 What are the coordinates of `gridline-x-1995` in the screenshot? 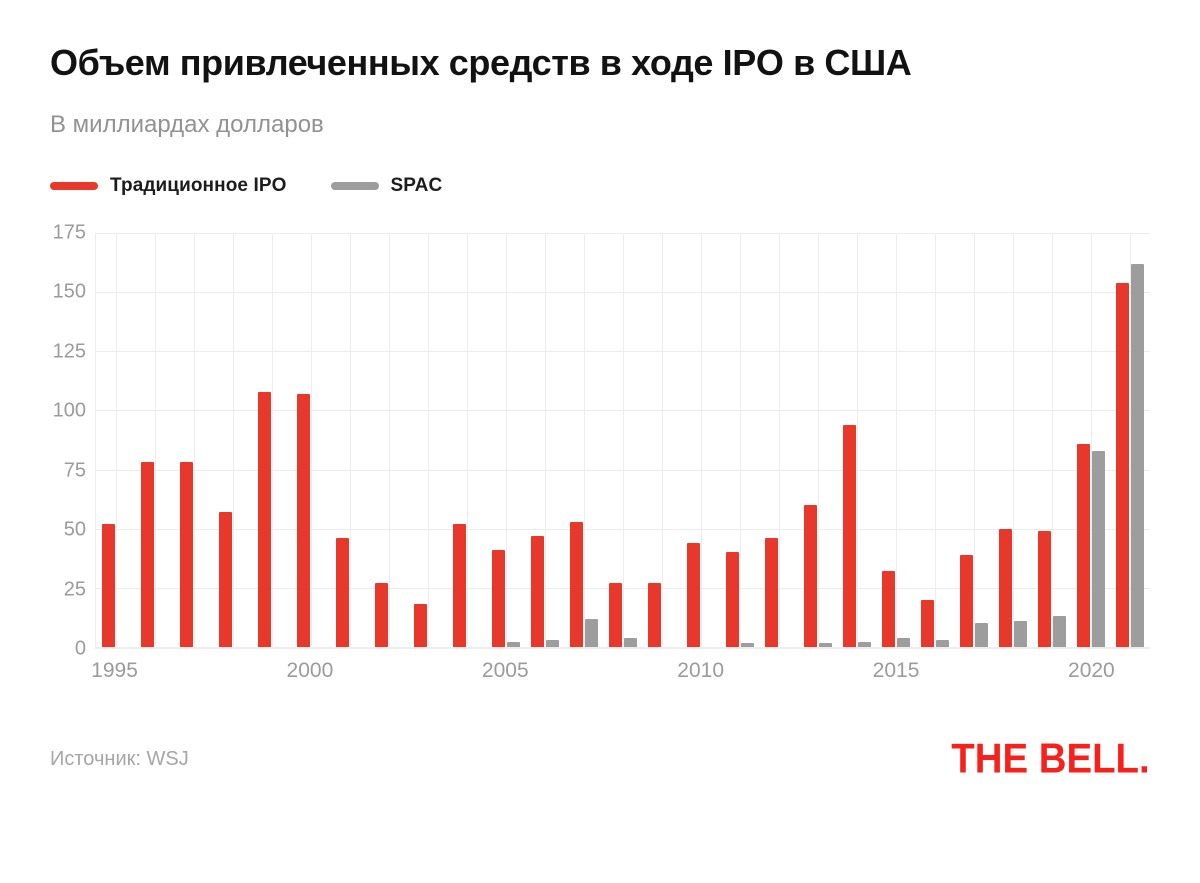 It's located at (116, 440).